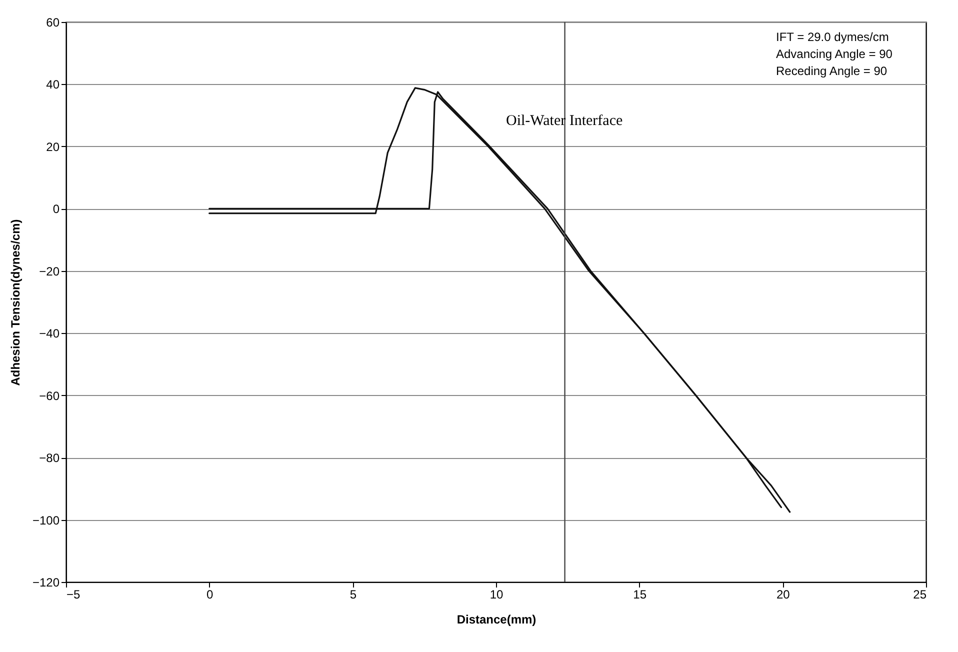 The width and height of the screenshot is (958, 652). I want to click on y-tick-label: −20, so click(49, 271).